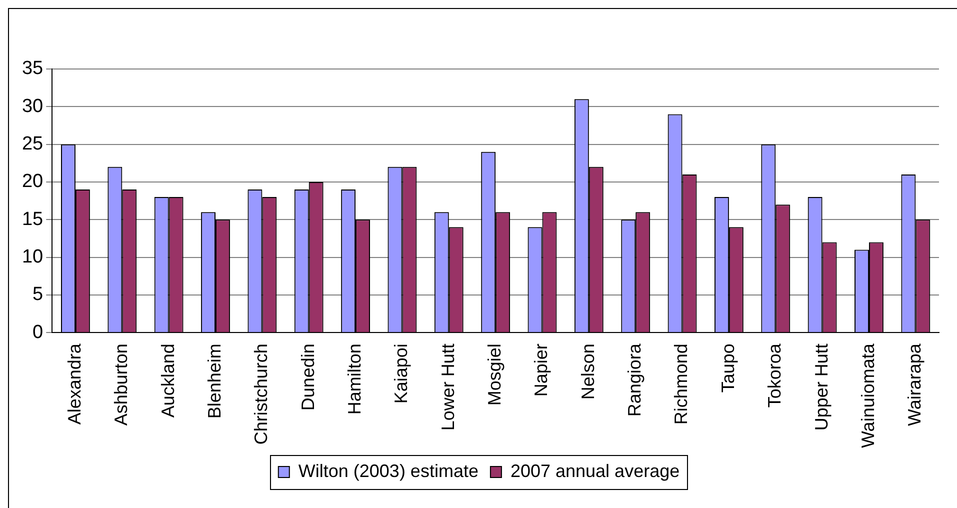 This screenshot has height=508, width=957. What do you see at coordinates (588, 372) in the screenshot?
I see `x-tick-label: Nelson` at bounding box center [588, 372].